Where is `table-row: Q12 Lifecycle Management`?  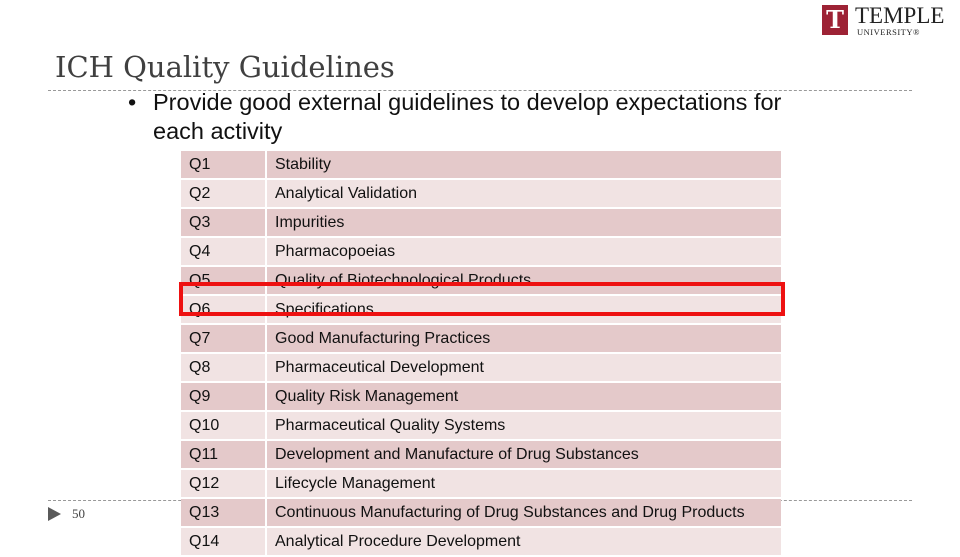 table-row: Q12 Lifecycle Management is located at coordinates (481, 484).